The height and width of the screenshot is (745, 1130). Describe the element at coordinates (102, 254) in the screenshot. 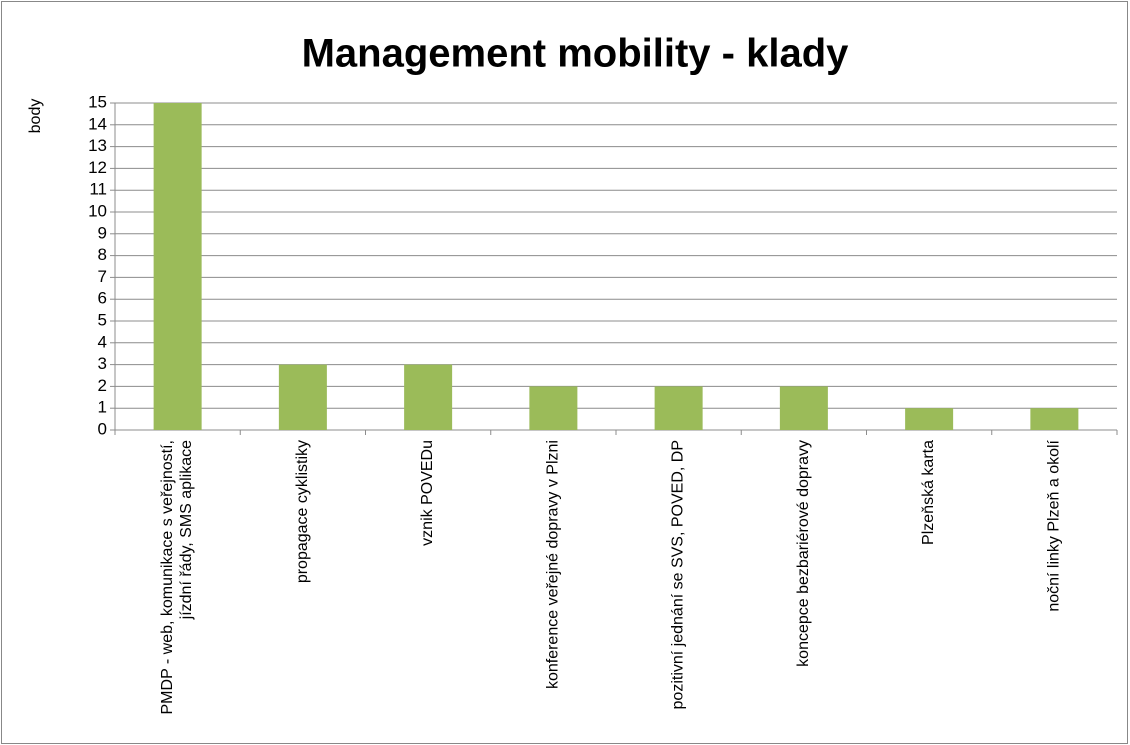

I see `y-tick-label: 8` at that location.